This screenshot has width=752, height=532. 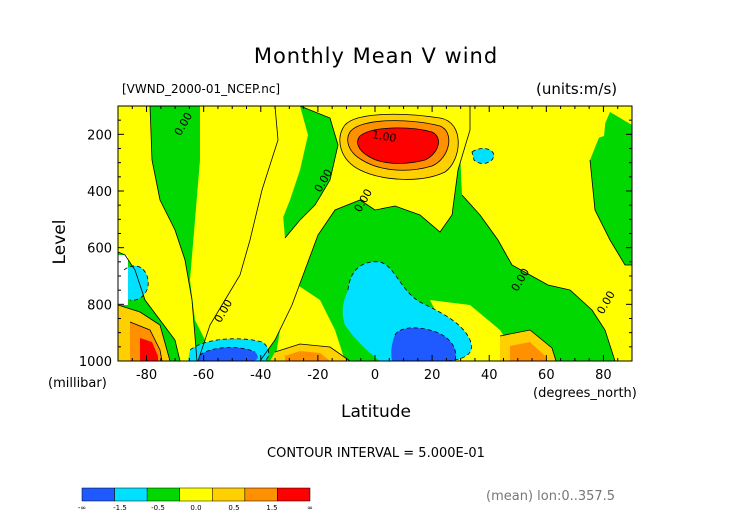 I want to click on field-yellow-mid, so click(x=249, y=223).